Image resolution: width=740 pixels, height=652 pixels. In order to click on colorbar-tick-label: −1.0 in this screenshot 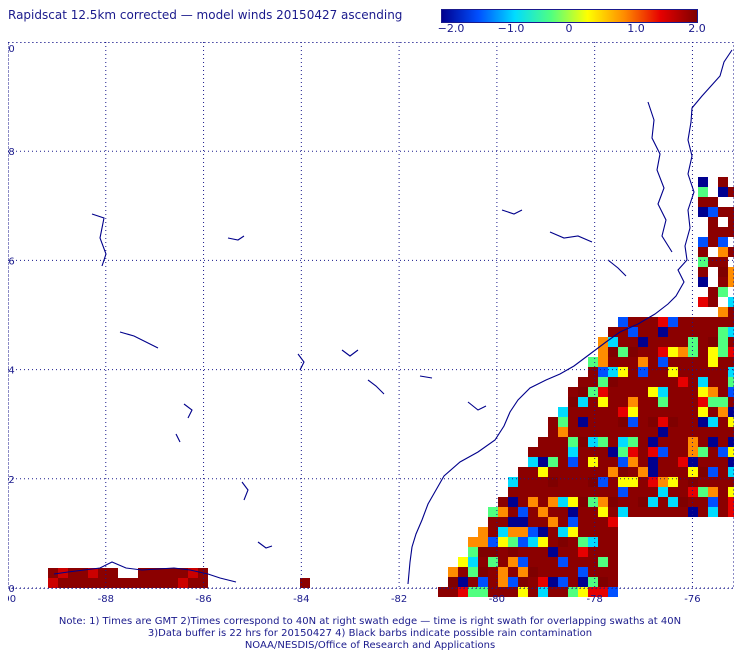, I will do `click(511, 28)`.